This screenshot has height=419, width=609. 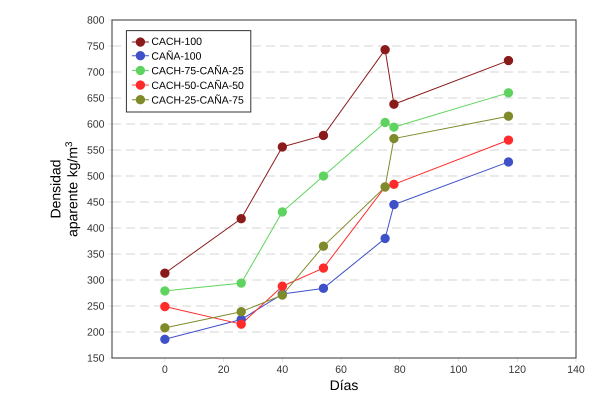 I want to click on y-tick-label: 700, so click(x=96, y=72).